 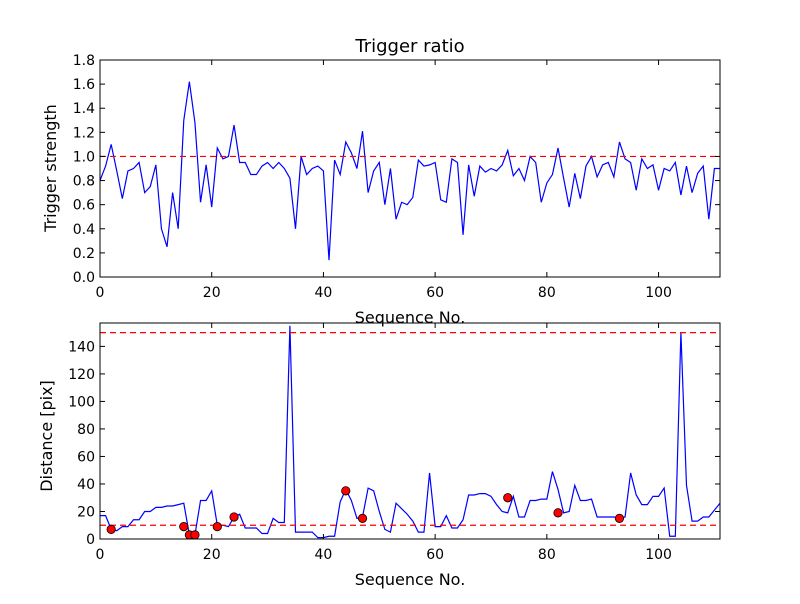 What do you see at coordinates (409, 46) in the screenshot?
I see `chart-title: Trigger ratio` at bounding box center [409, 46].